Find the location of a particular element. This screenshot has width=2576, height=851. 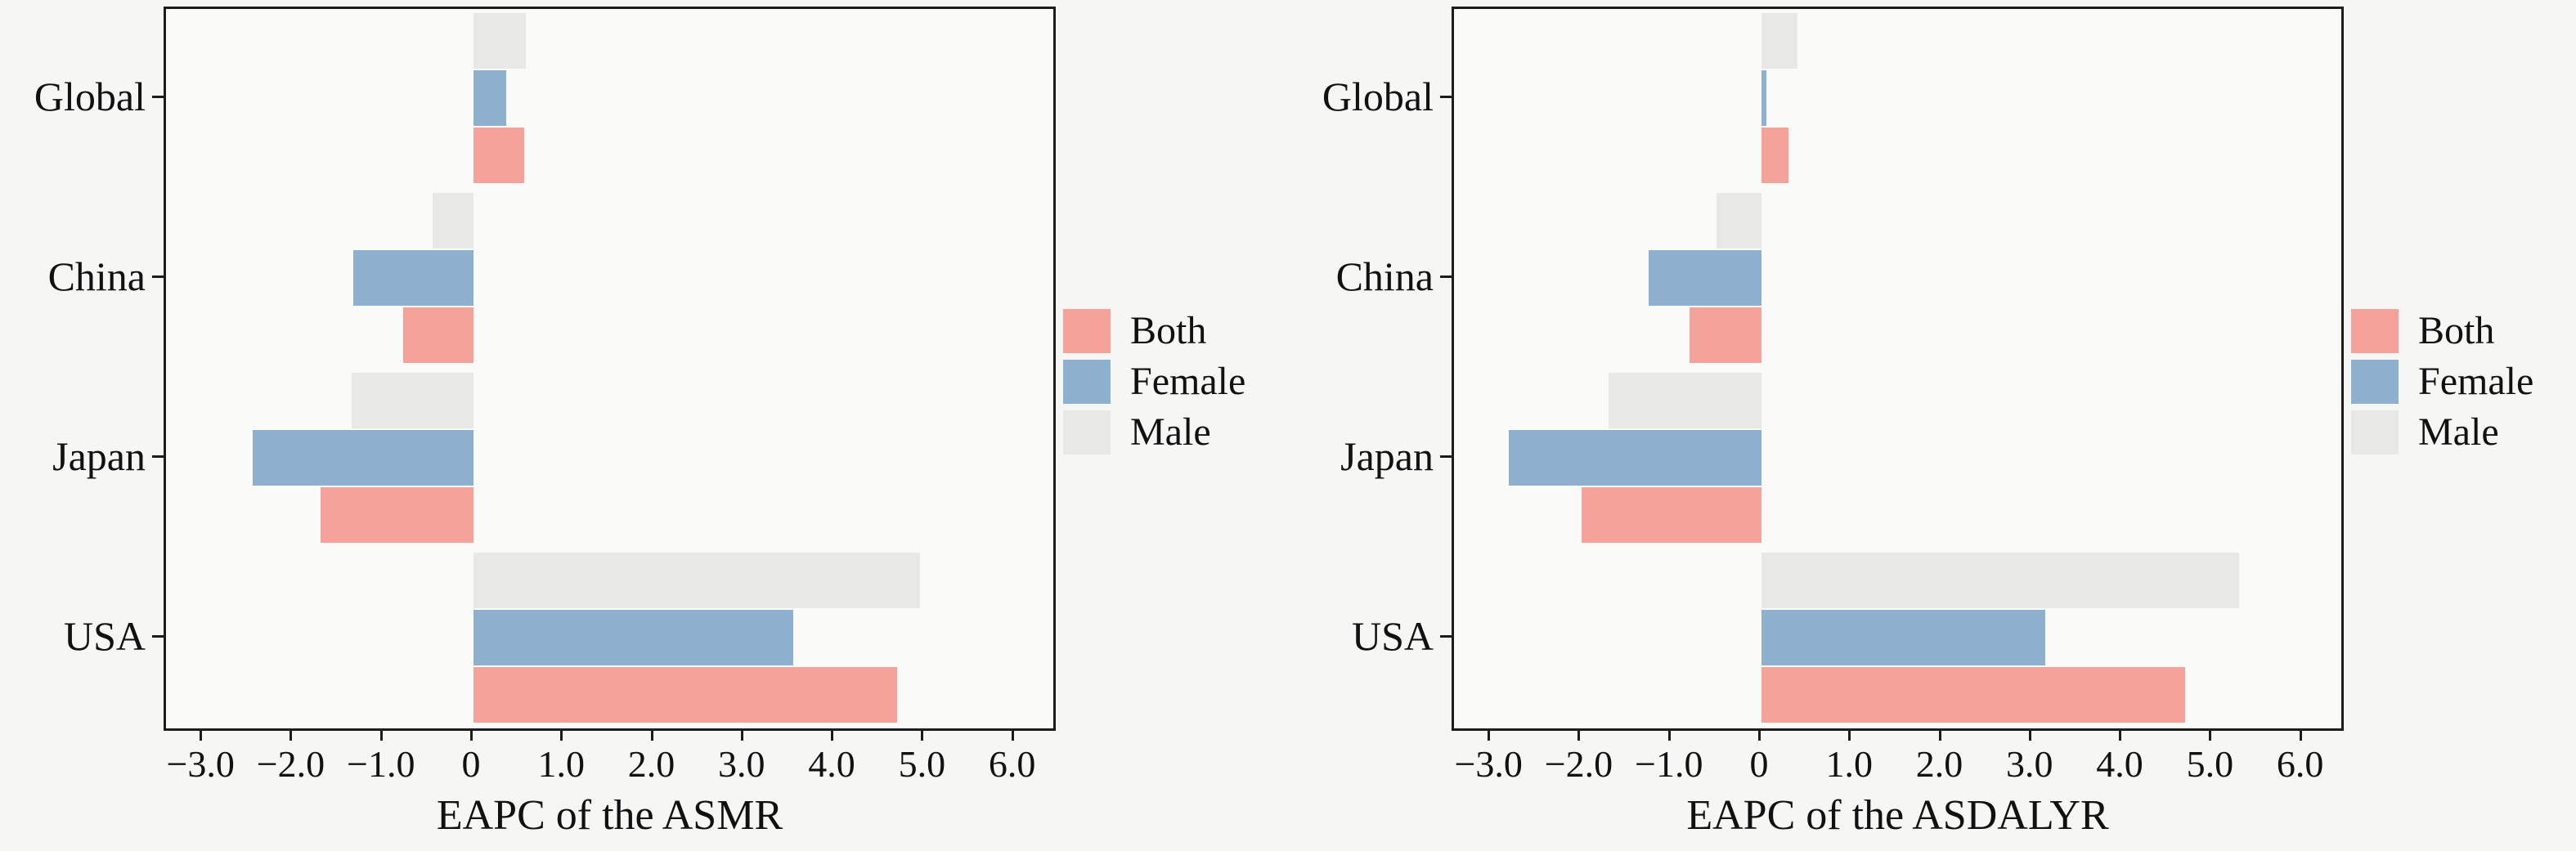

x-axis-label-asdalyr: EAPC of the ASDALYR is located at coordinates (1897, 815).